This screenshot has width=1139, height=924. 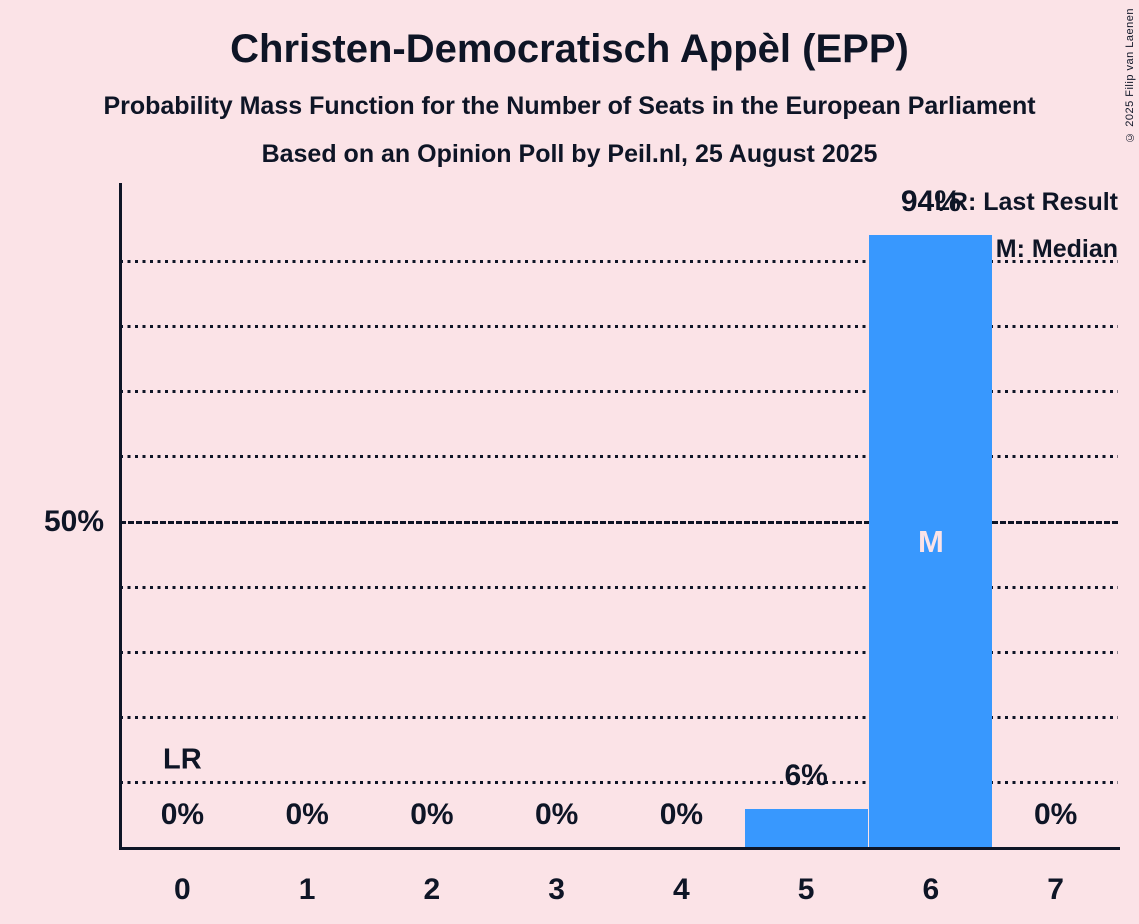 I want to click on gridline-10pct, so click(x=619, y=783).